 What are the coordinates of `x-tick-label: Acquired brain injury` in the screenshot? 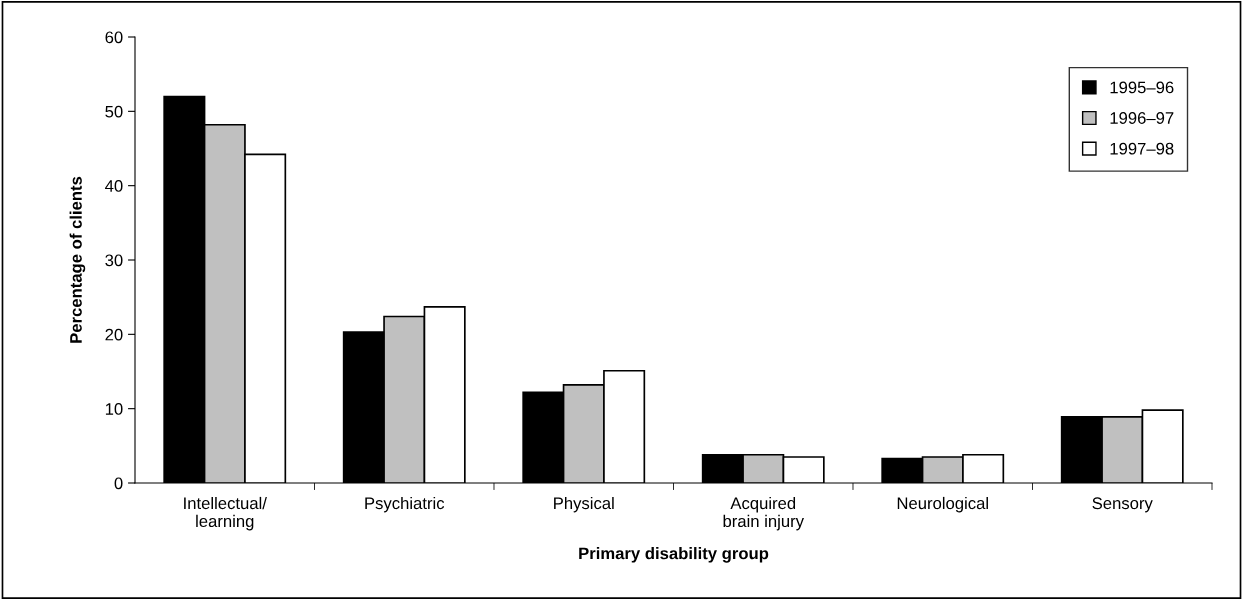 It's located at (763, 513).